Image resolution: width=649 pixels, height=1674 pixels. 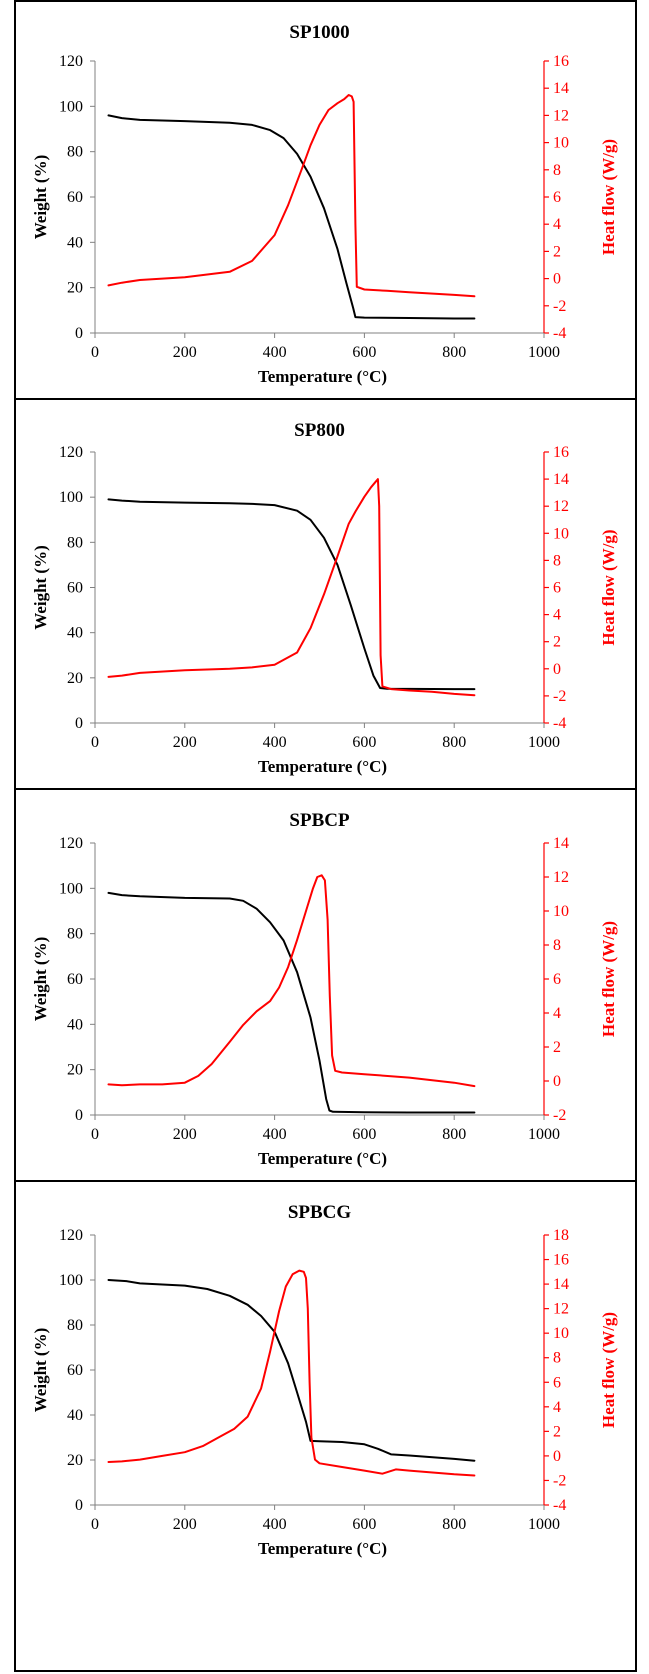 What do you see at coordinates (319, 32) in the screenshot?
I see `chart-title: SP1000` at bounding box center [319, 32].